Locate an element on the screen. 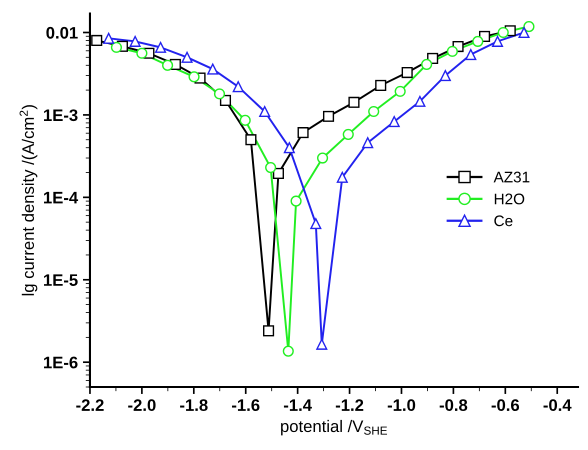  x-tick-label: -2.0 is located at coordinates (142, 405).